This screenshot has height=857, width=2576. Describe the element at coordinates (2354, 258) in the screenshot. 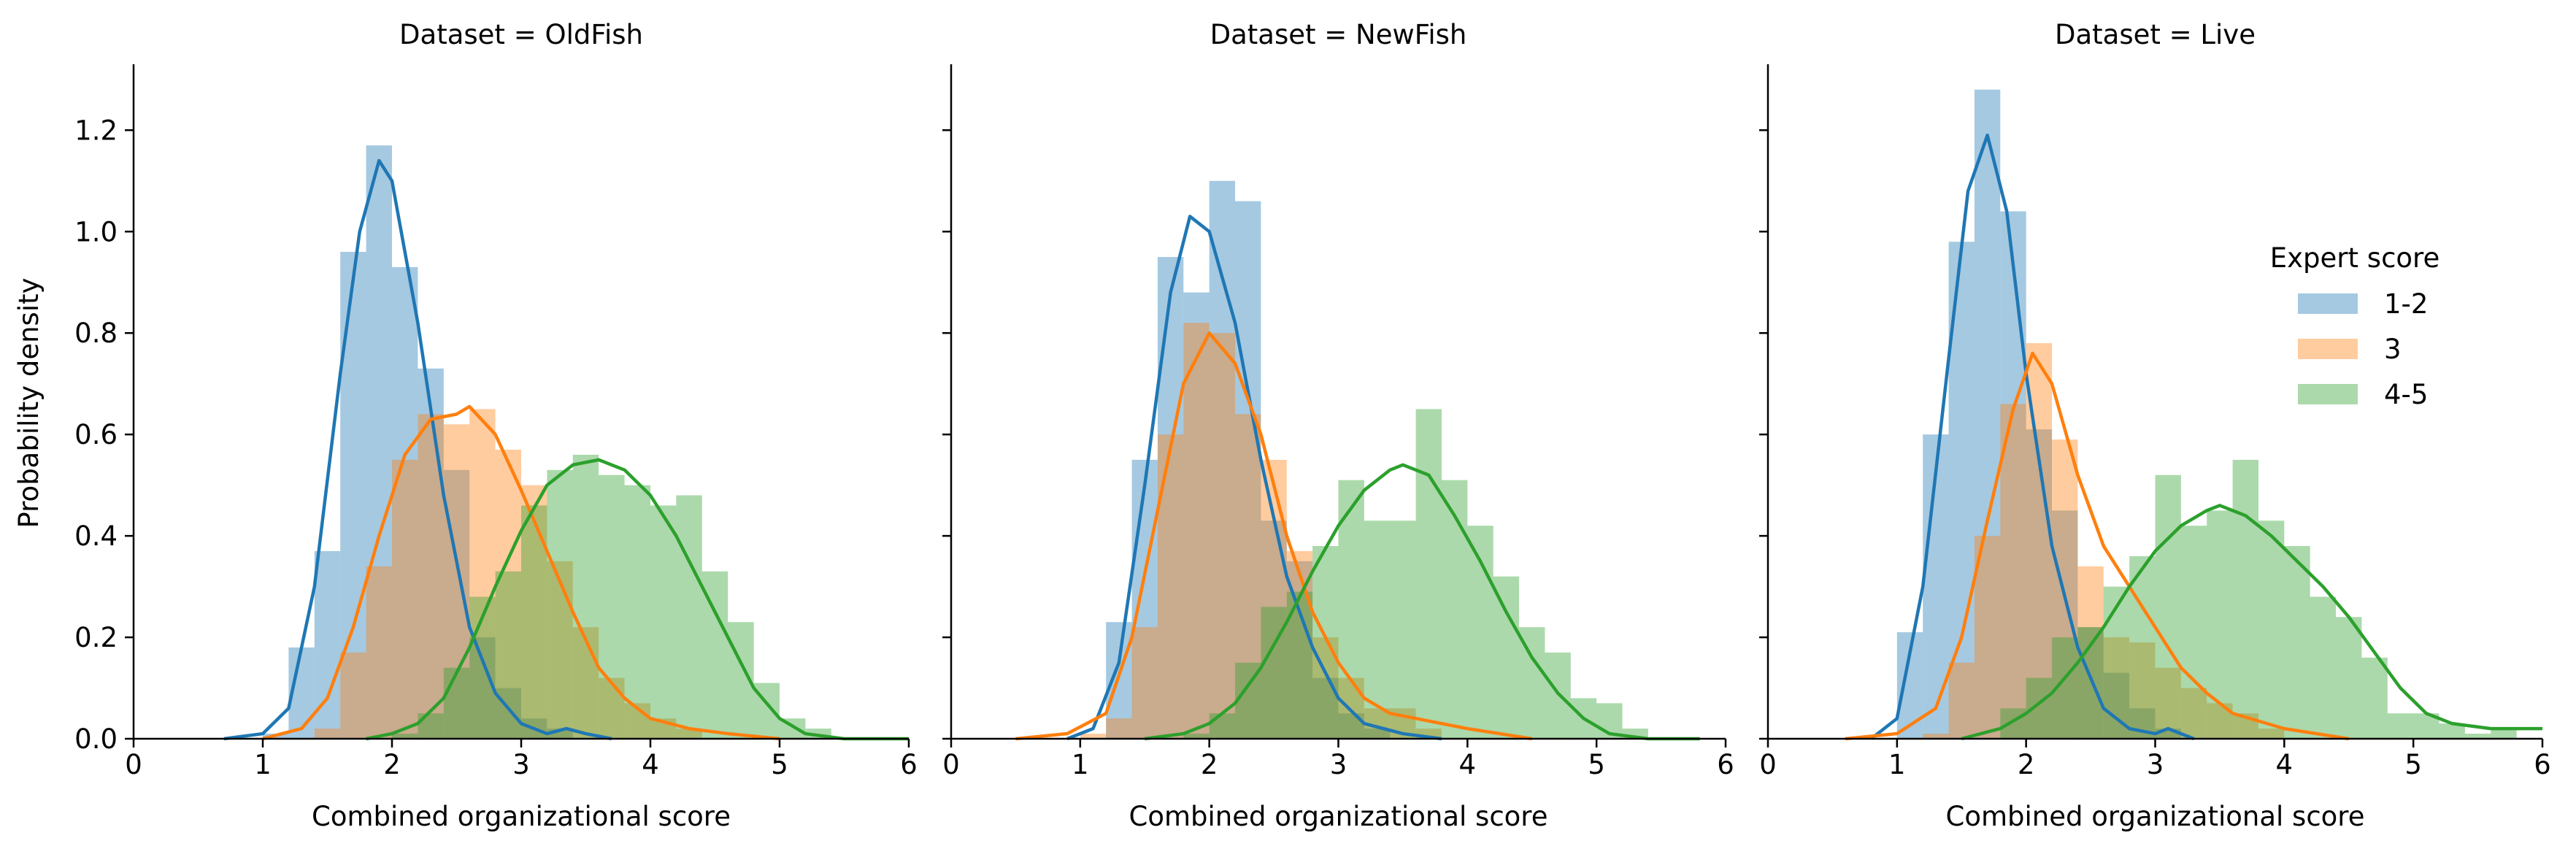

I see `legend-title: Expert score` at that location.